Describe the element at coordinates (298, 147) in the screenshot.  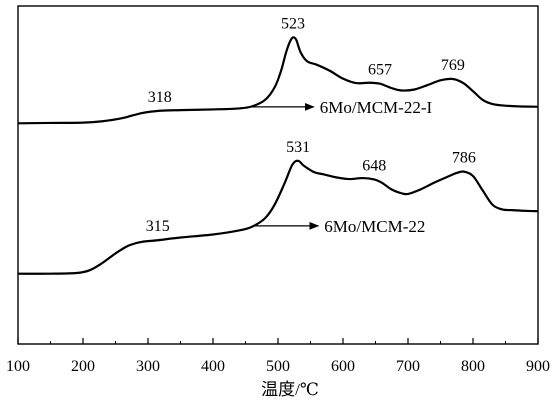
I see `peak-label: 531` at that location.